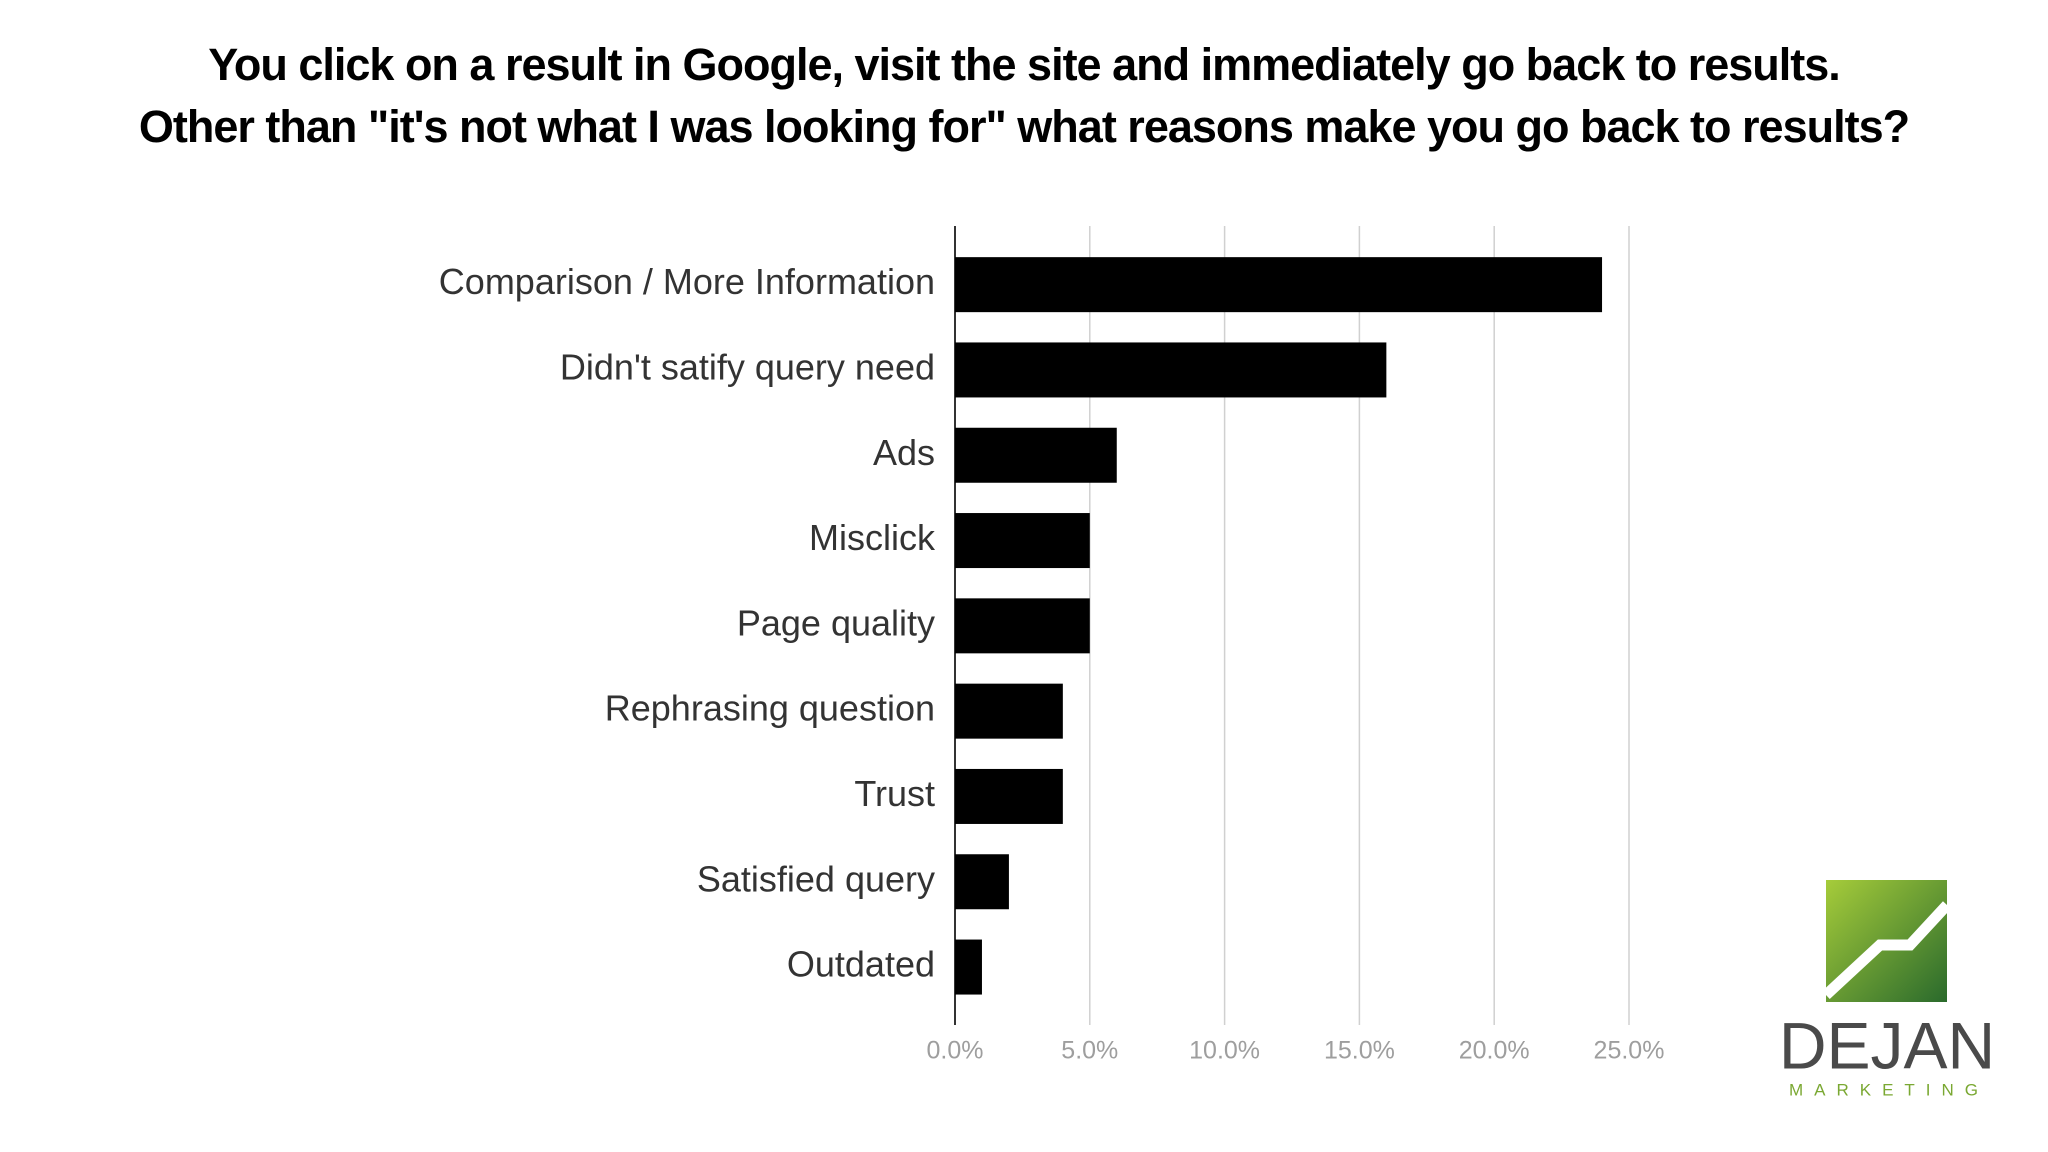 The height and width of the screenshot is (1152, 2048). Describe the element at coordinates (1889, 1089) in the screenshot. I see `logo-tagline: MARKETING` at that location.